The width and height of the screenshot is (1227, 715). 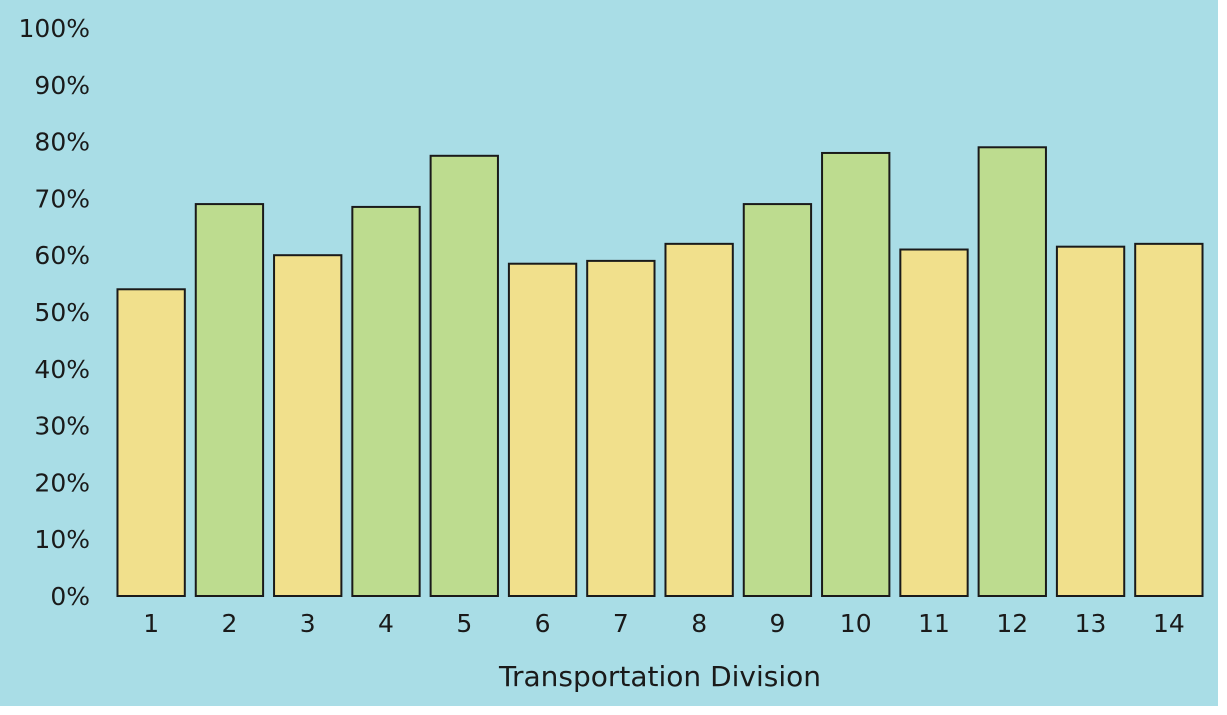 What do you see at coordinates (62, 142) in the screenshot?
I see `y-tick-label: 80%` at bounding box center [62, 142].